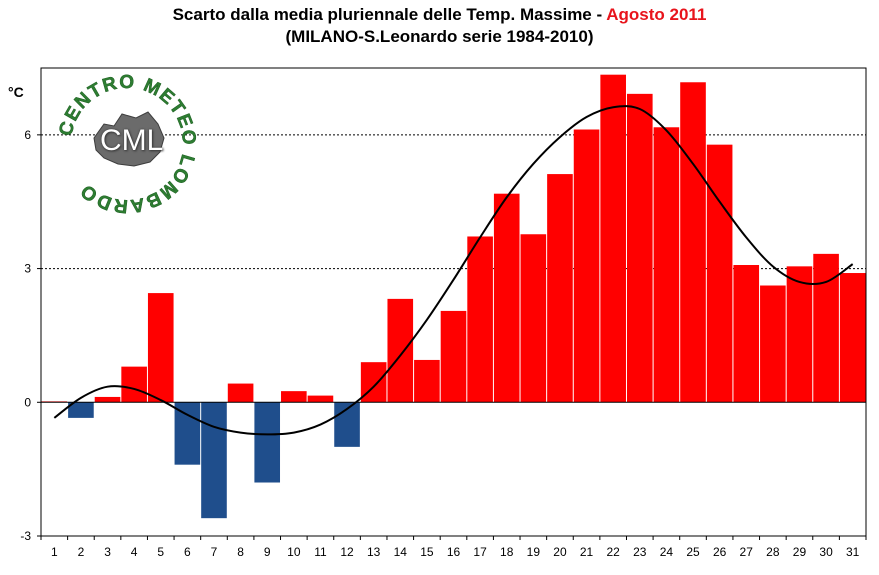 The image size is (879, 575). I want to click on x-tick-label-15: 15, so click(427, 552).